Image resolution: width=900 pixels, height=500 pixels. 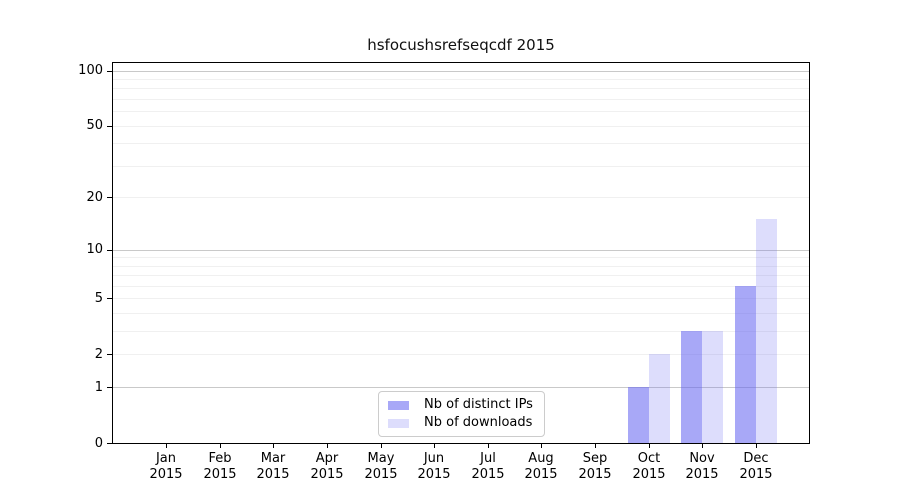 I want to click on y-tick-label: 2, so click(x=98, y=354).